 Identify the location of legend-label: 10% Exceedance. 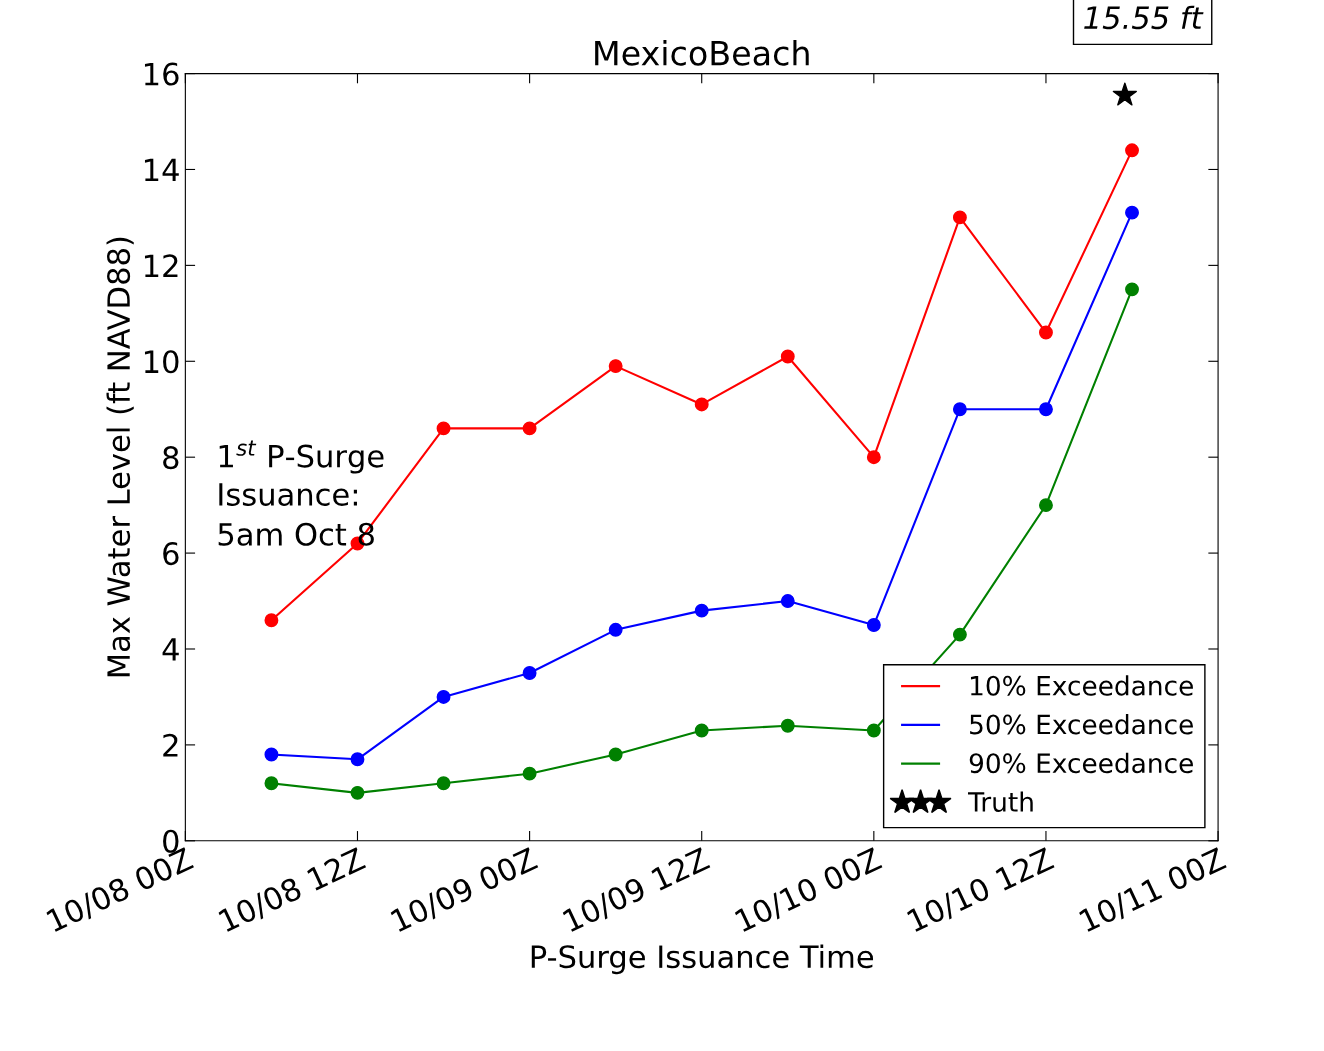
(1081, 685).